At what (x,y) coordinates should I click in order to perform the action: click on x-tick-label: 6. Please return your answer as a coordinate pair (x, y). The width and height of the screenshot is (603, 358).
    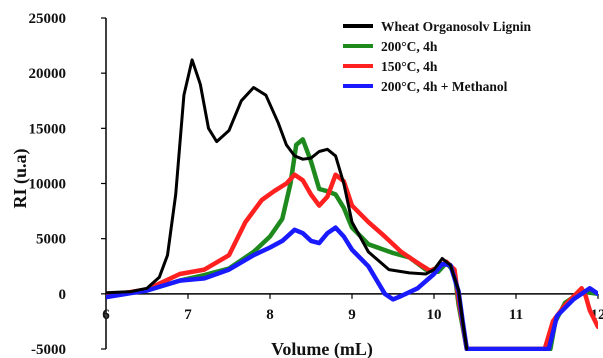
    Looking at the image, I should click on (106, 315).